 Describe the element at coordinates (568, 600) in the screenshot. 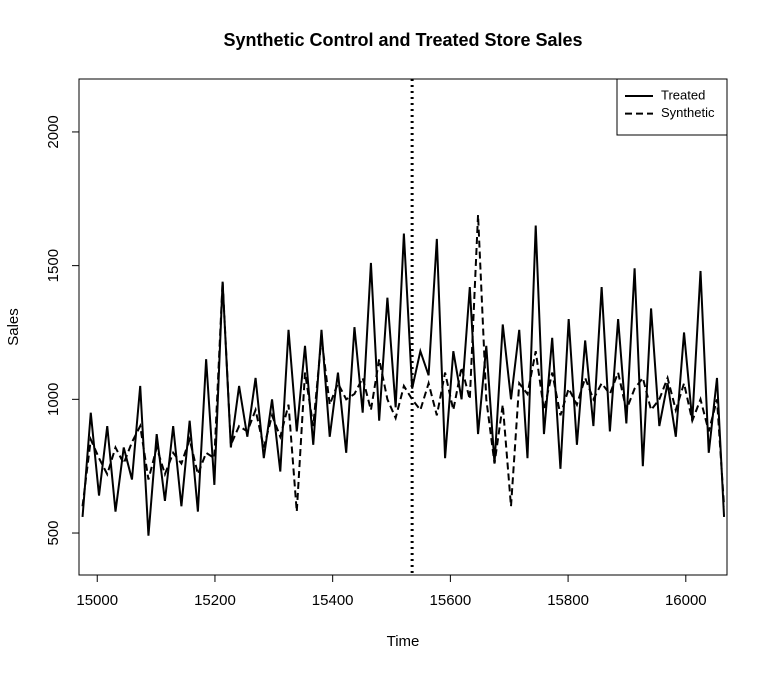

I see `x-tick-label: 15800` at that location.